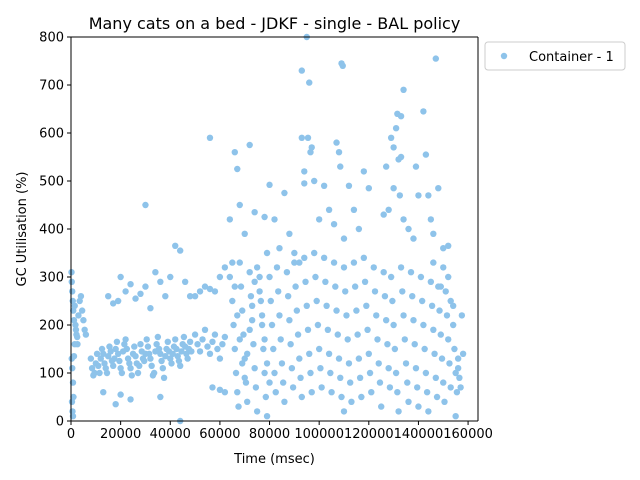 Image resolution: width=640 pixels, height=480 pixels. What do you see at coordinates (51, 134) in the screenshot?
I see `y-tick-label: 600` at bounding box center [51, 134].